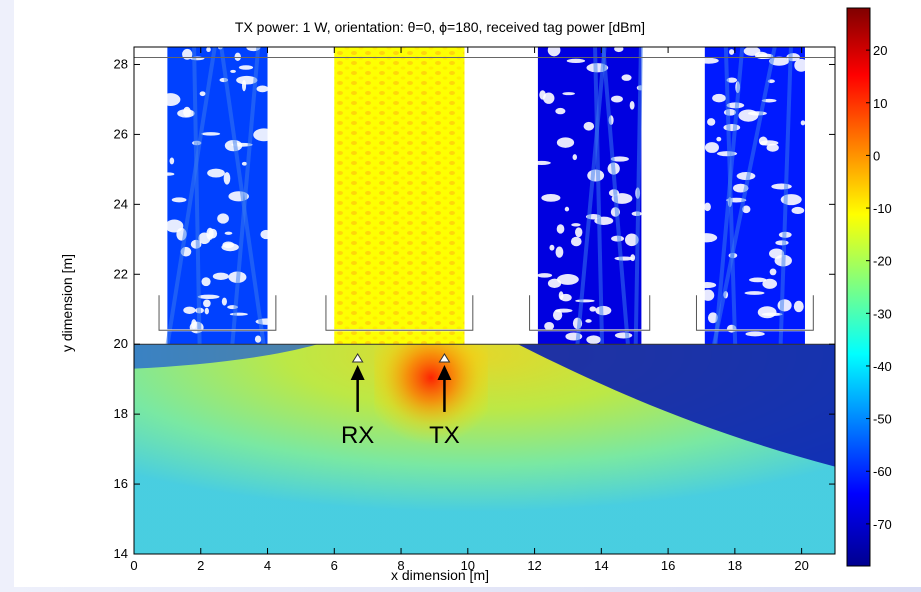 The width and height of the screenshot is (921, 592). What do you see at coordinates (444, 400) in the screenshot?
I see `annotation-tx: TX` at bounding box center [444, 400].